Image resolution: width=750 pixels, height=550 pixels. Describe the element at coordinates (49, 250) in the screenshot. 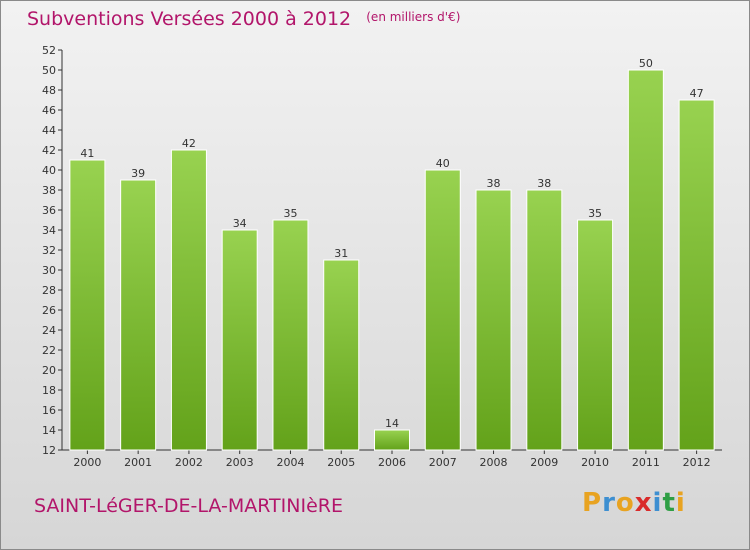

I see `y-tick-label: 32` at that location.